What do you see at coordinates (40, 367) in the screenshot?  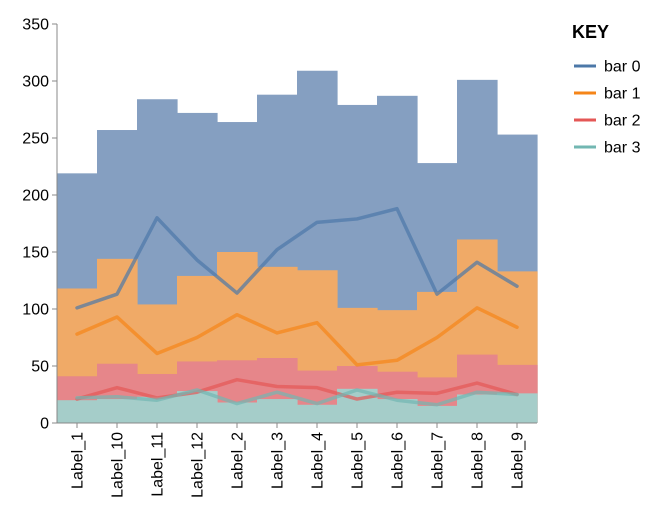 I see `y-tick-label-50: 50` at bounding box center [40, 367].